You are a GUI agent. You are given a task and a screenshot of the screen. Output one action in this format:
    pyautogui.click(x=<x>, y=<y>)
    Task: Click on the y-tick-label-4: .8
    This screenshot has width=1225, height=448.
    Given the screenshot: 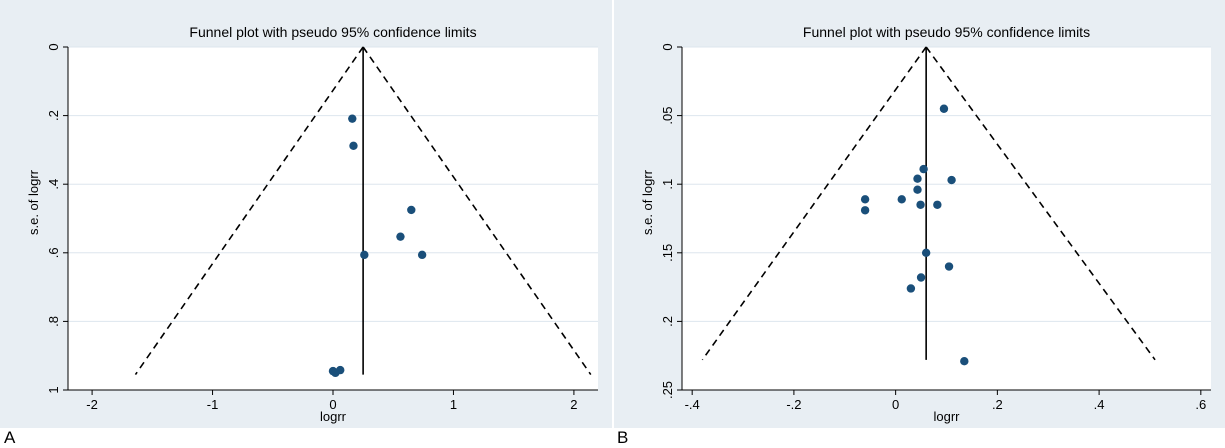 What is the action you would take?
    pyautogui.click(x=53, y=321)
    